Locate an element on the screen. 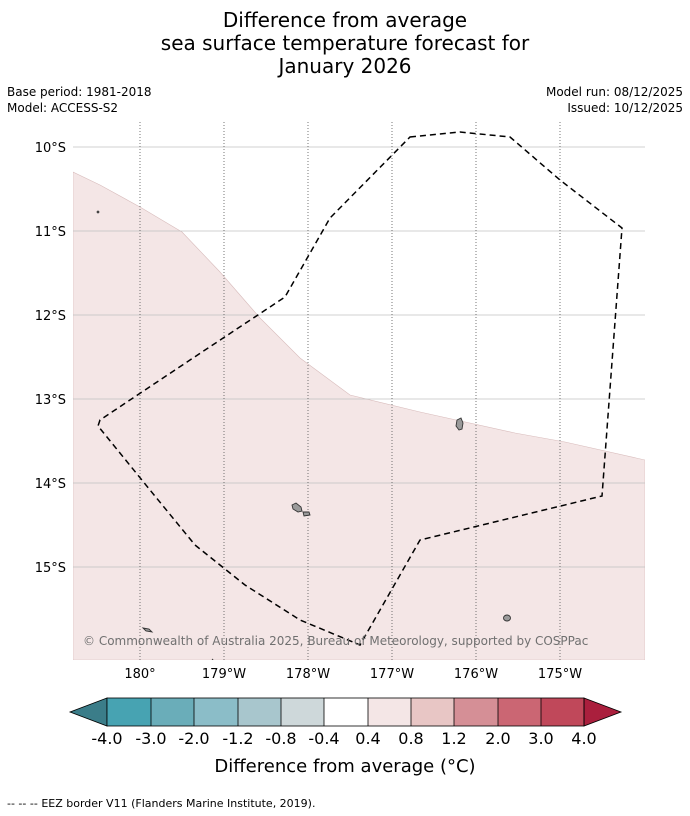  colorbar-tick-label: 2.0 is located at coordinates (497, 738).